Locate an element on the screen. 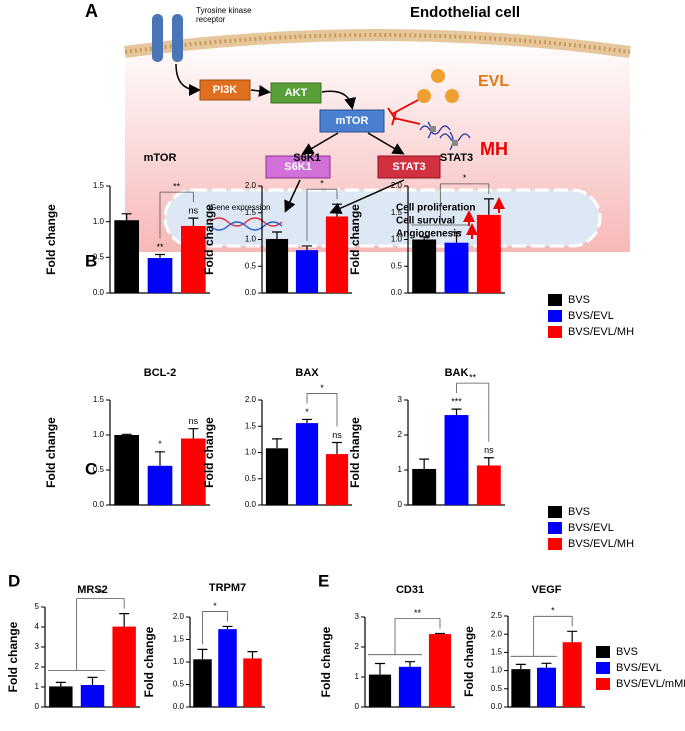 The width and height of the screenshot is (685, 731). chart-title: STAT3 is located at coordinates (456, 158).